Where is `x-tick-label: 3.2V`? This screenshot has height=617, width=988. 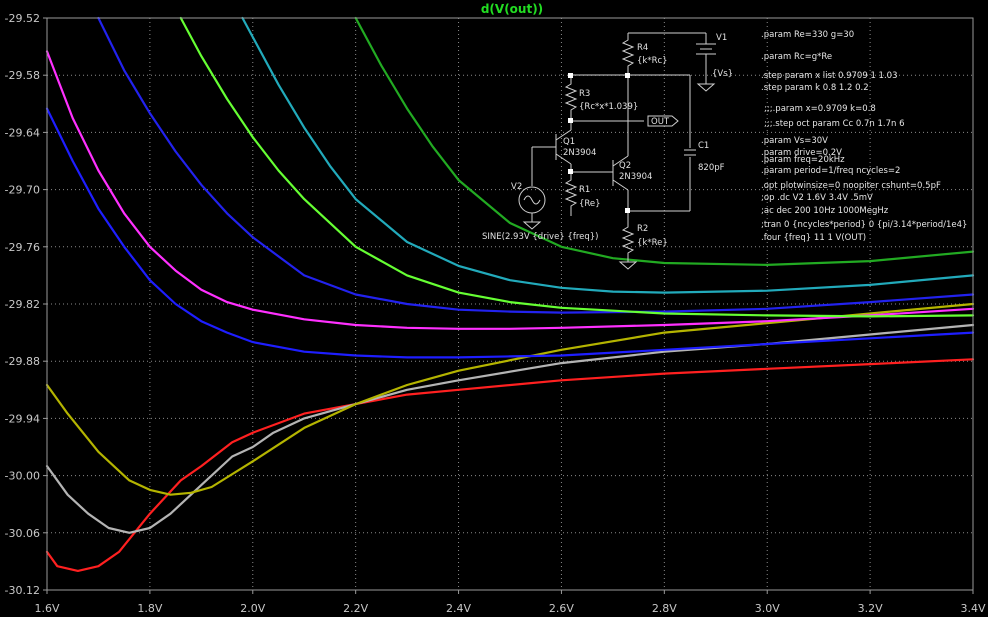
x-tick-label: 3.2V is located at coordinates (870, 608).